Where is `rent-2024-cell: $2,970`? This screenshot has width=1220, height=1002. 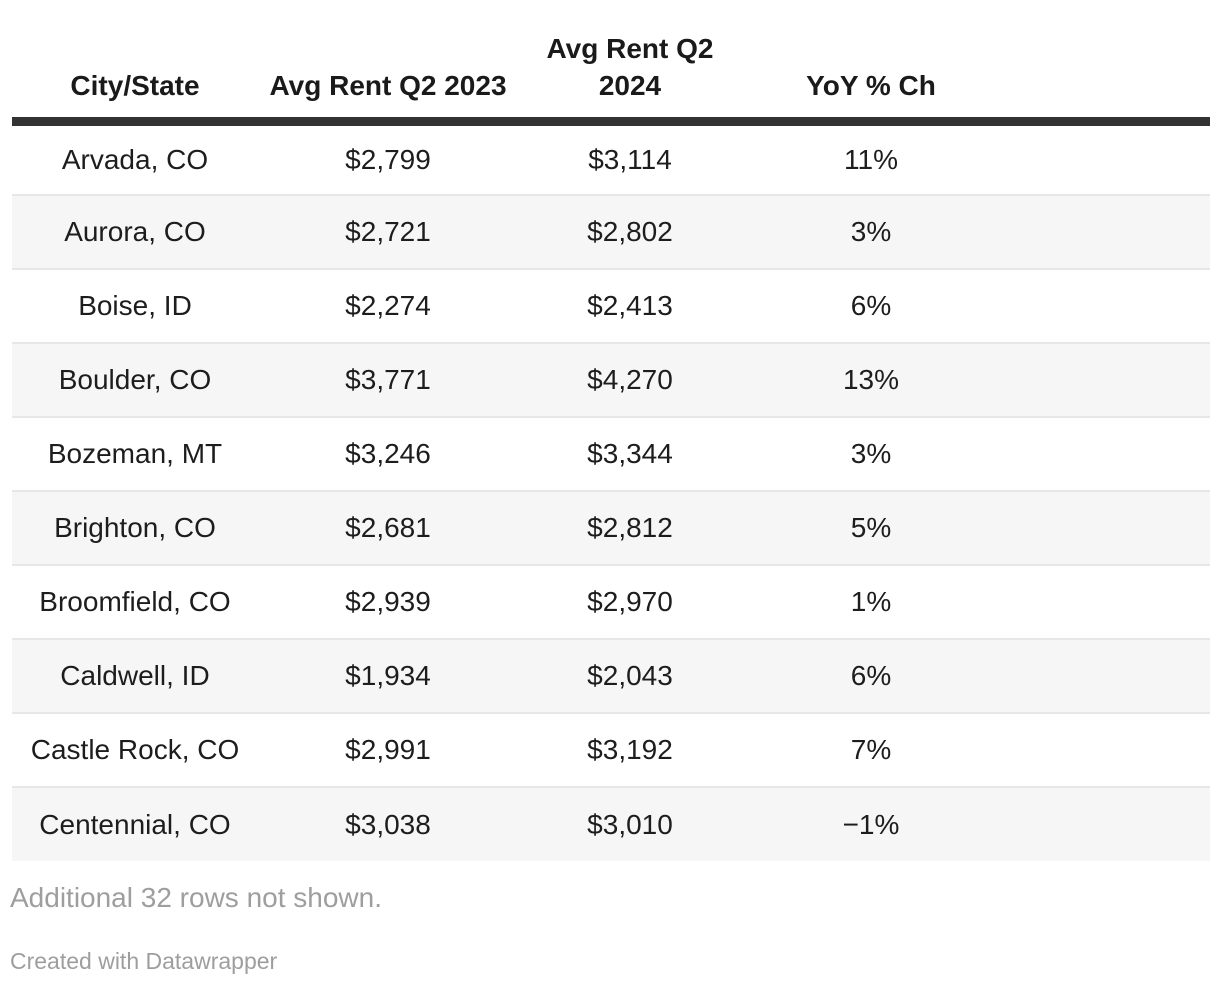 rent-2024-cell: $2,970 is located at coordinates (630, 601).